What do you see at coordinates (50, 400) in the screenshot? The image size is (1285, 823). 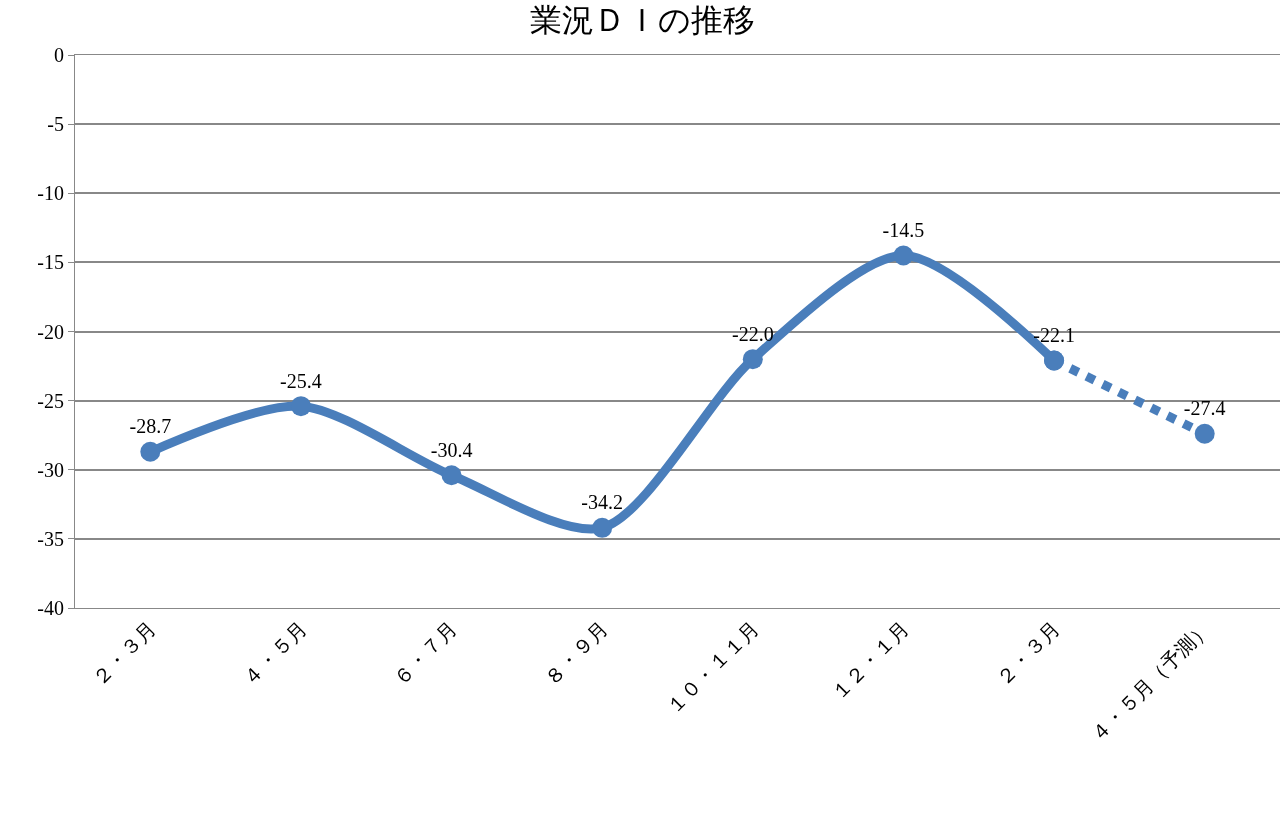 I see `y-tick-label: -25` at bounding box center [50, 400].